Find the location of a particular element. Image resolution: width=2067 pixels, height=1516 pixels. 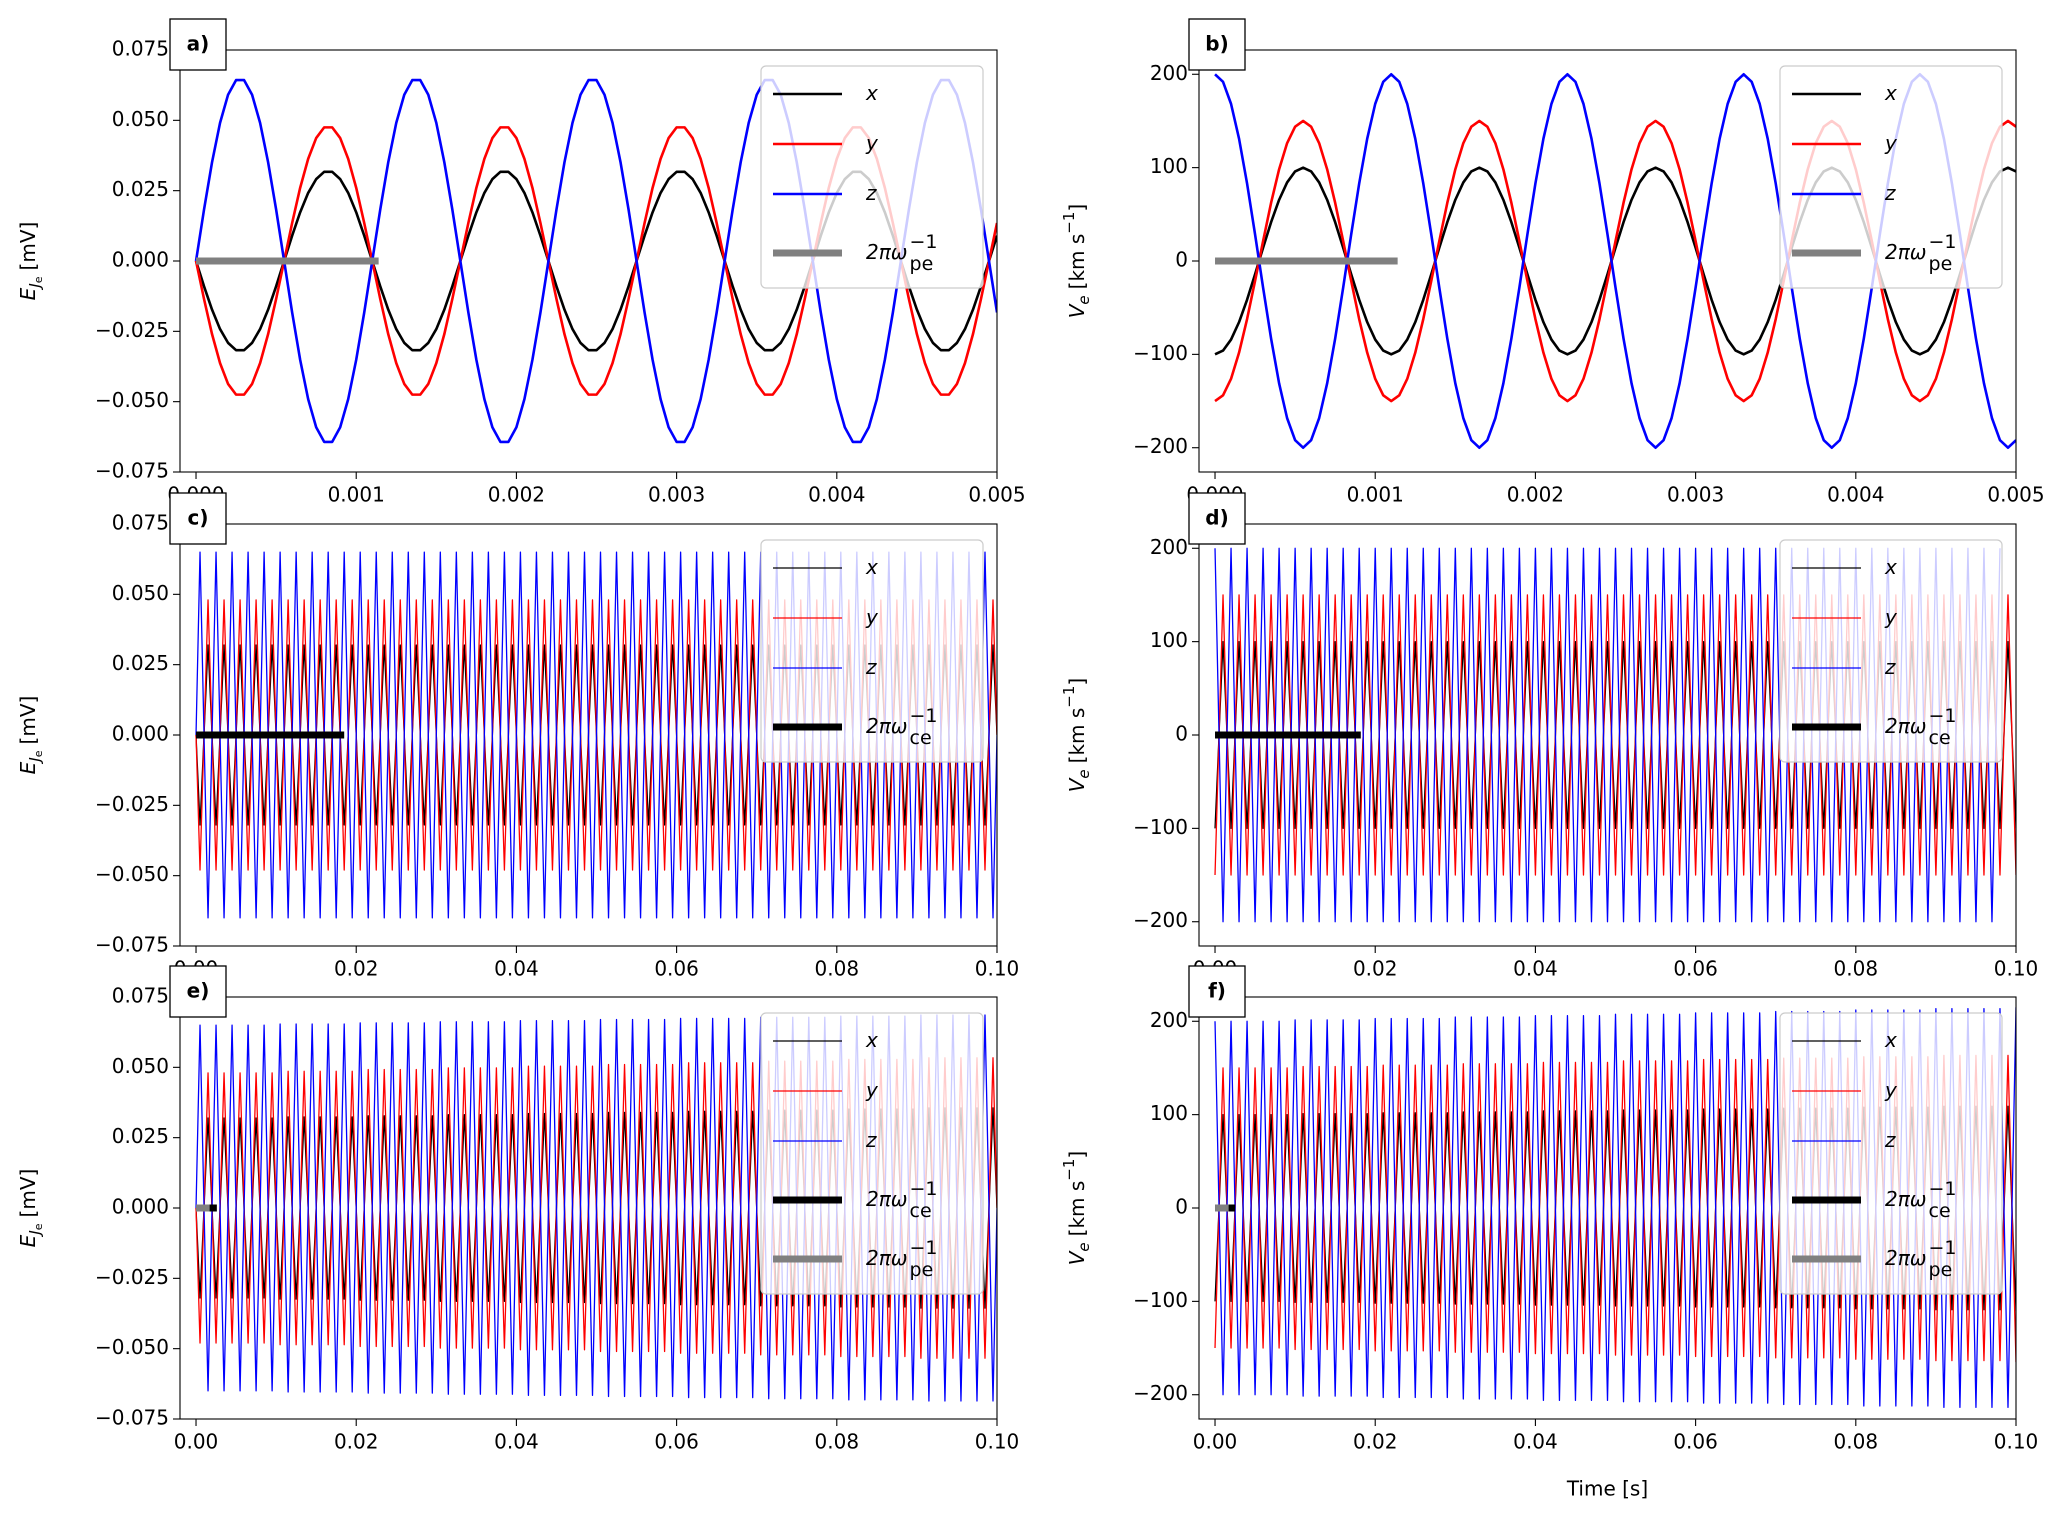

x-tick-label: 0.005 is located at coordinates (996, 495).